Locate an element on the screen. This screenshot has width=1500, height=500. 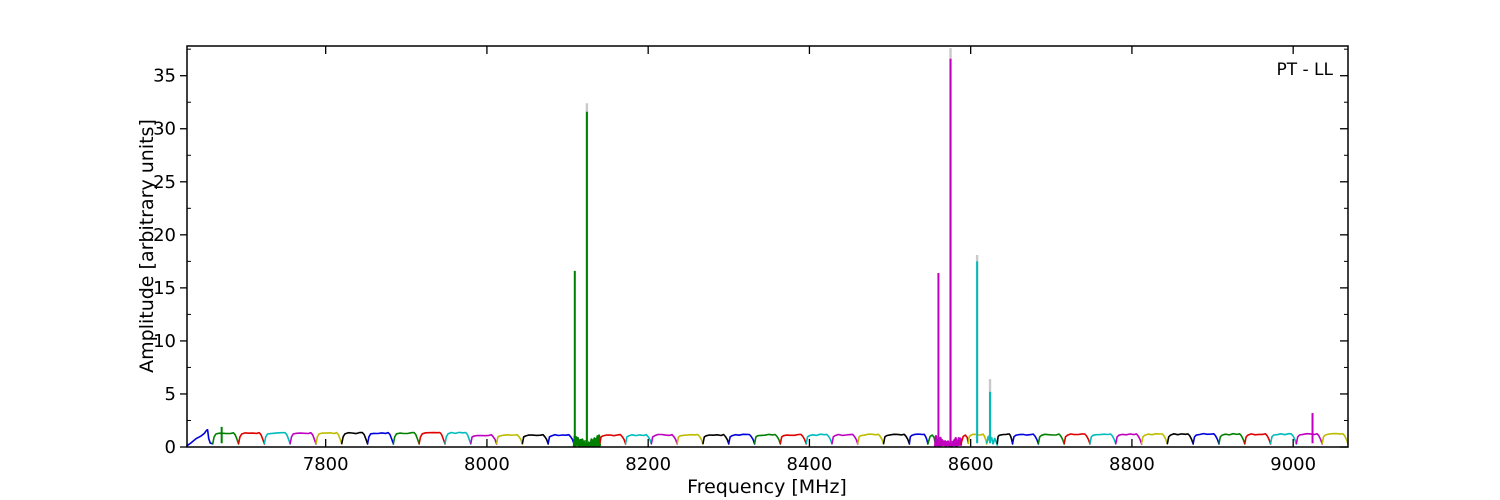
x-tick-label: 8600 is located at coordinates (971, 464).